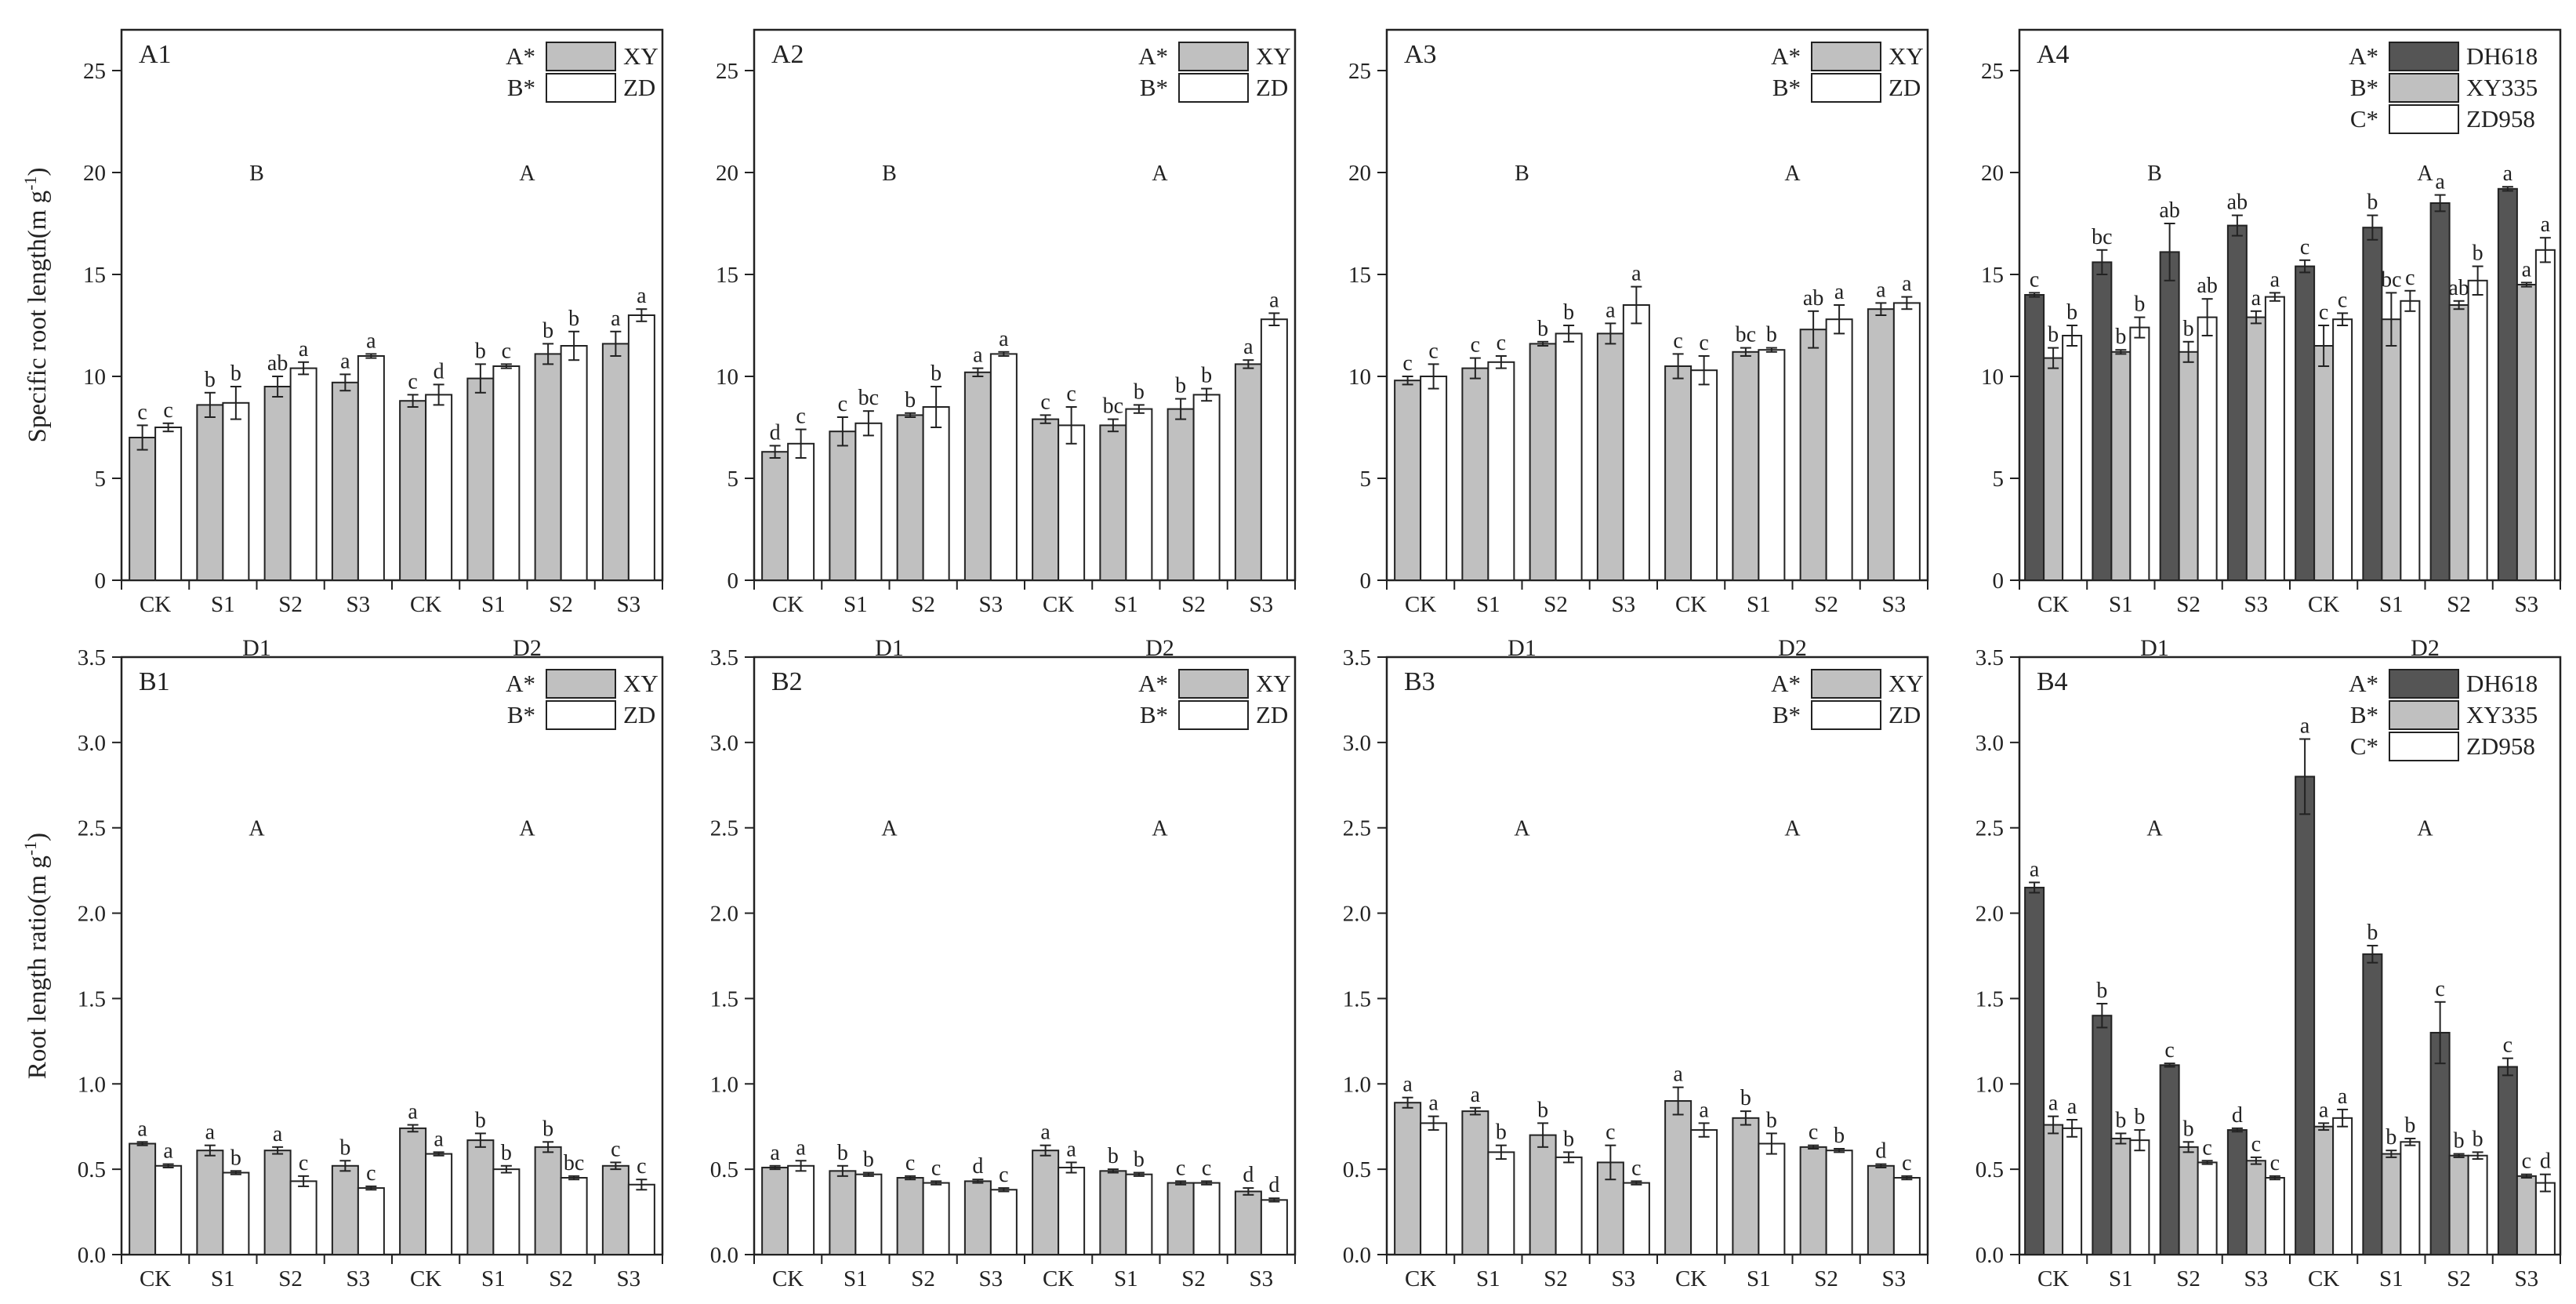 The width and height of the screenshot is (2576, 1304). Describe the element at coordinates (1848, 72) in the screenshot. I see `legend: A* XY B* ZD` at that location.